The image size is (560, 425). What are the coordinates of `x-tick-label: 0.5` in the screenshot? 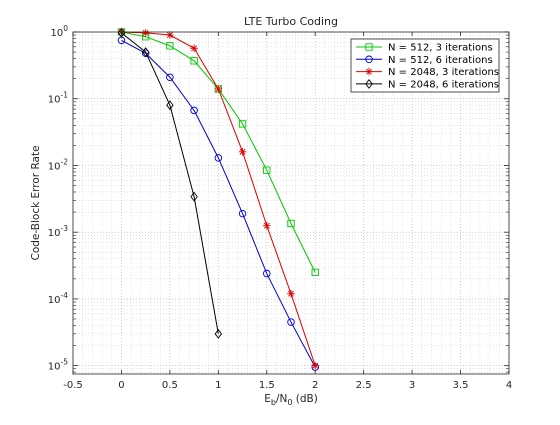 It's located at (170, 385).